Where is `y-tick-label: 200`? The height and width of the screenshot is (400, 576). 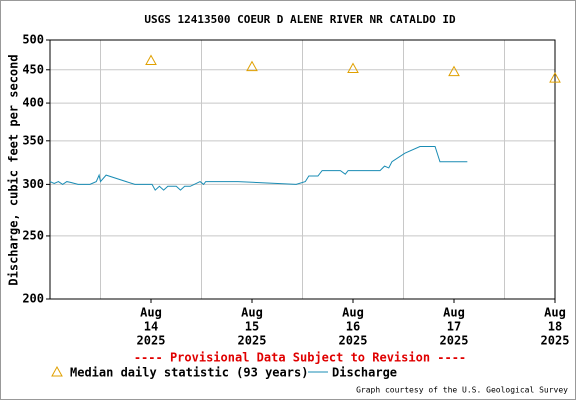 y-tick-label: 200 is located at coordinates (33, 299).